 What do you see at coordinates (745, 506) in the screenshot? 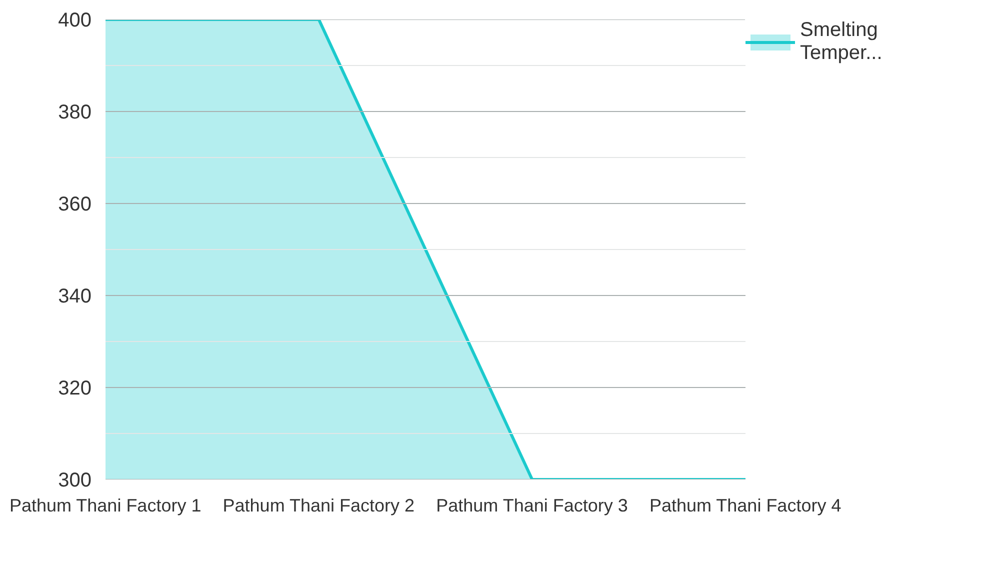
I see `x-tick-label: Pathum Thani Factory 4` at bounding box center [745, 506].